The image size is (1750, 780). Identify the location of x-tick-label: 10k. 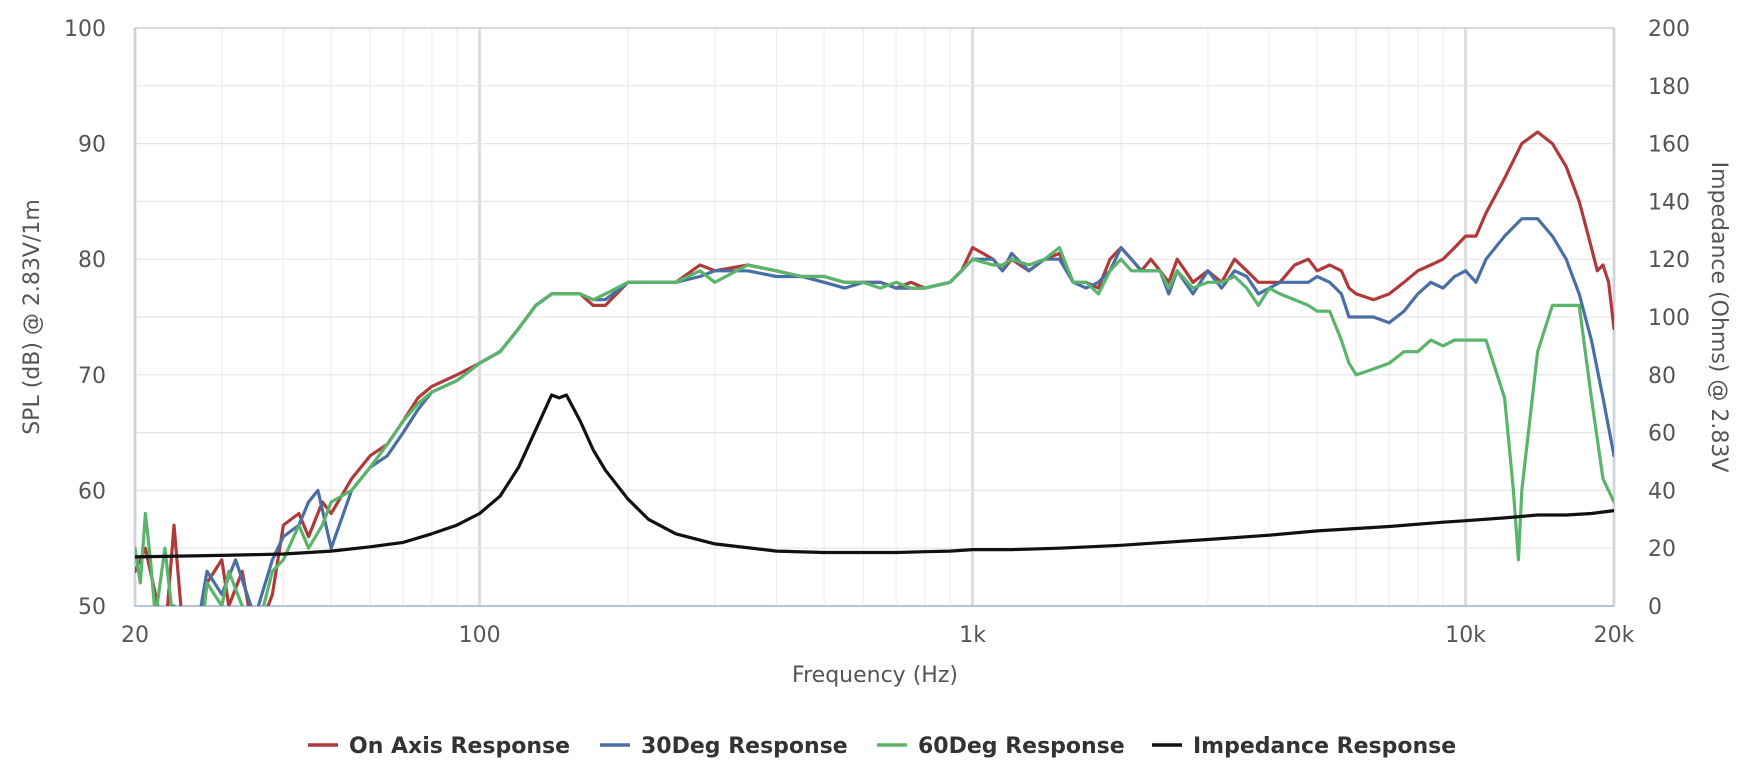
(1465, 635).